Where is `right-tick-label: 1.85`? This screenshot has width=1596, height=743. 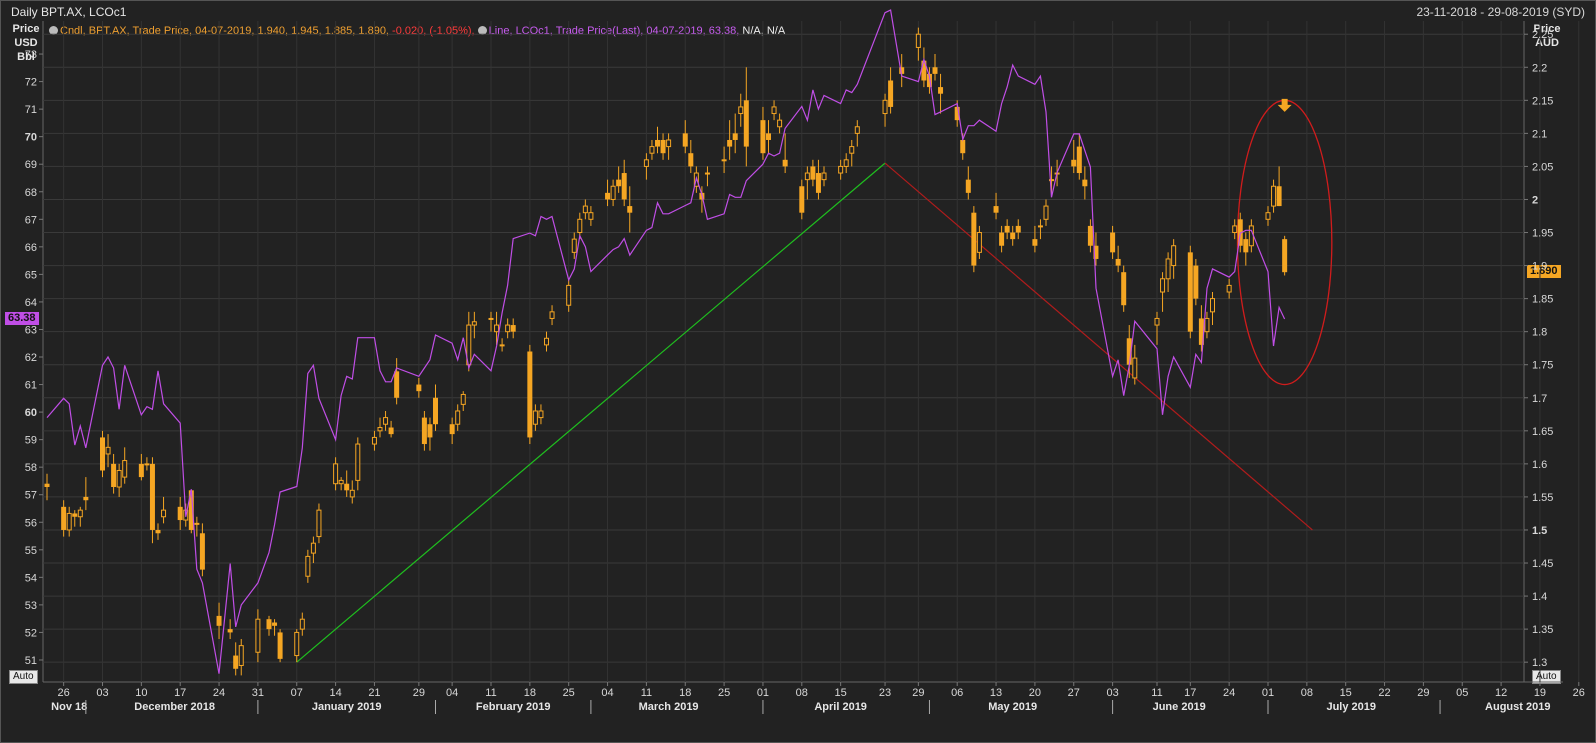 right-tick-label: 1.85 is located at coordinates (1542, 300).